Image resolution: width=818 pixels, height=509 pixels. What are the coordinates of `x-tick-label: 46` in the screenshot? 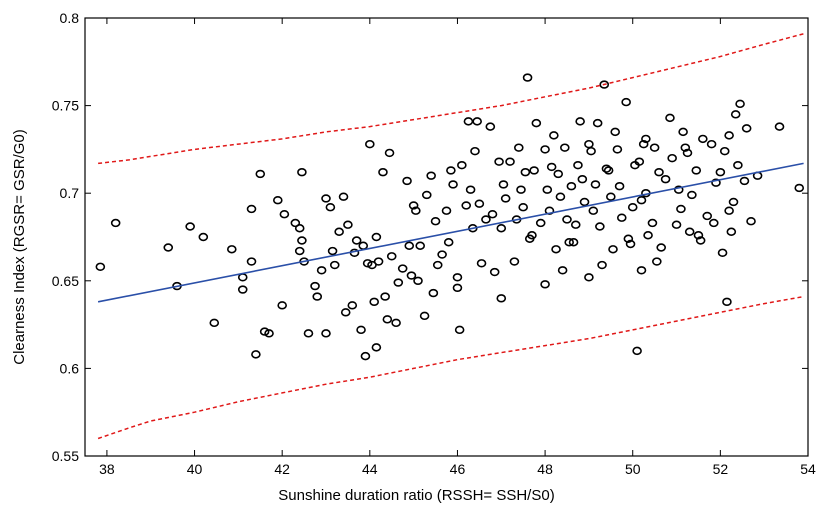 It's located at (458, 469).